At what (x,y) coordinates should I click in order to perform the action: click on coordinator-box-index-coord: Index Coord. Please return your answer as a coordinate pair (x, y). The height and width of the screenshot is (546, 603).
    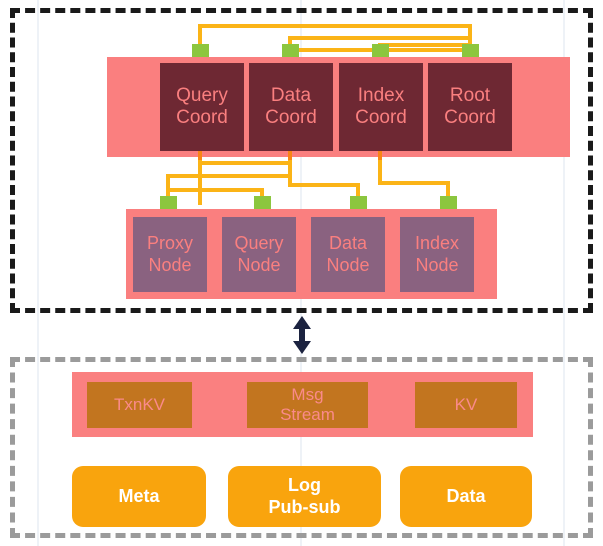
    Looking at the image, I should click on (381, 107).